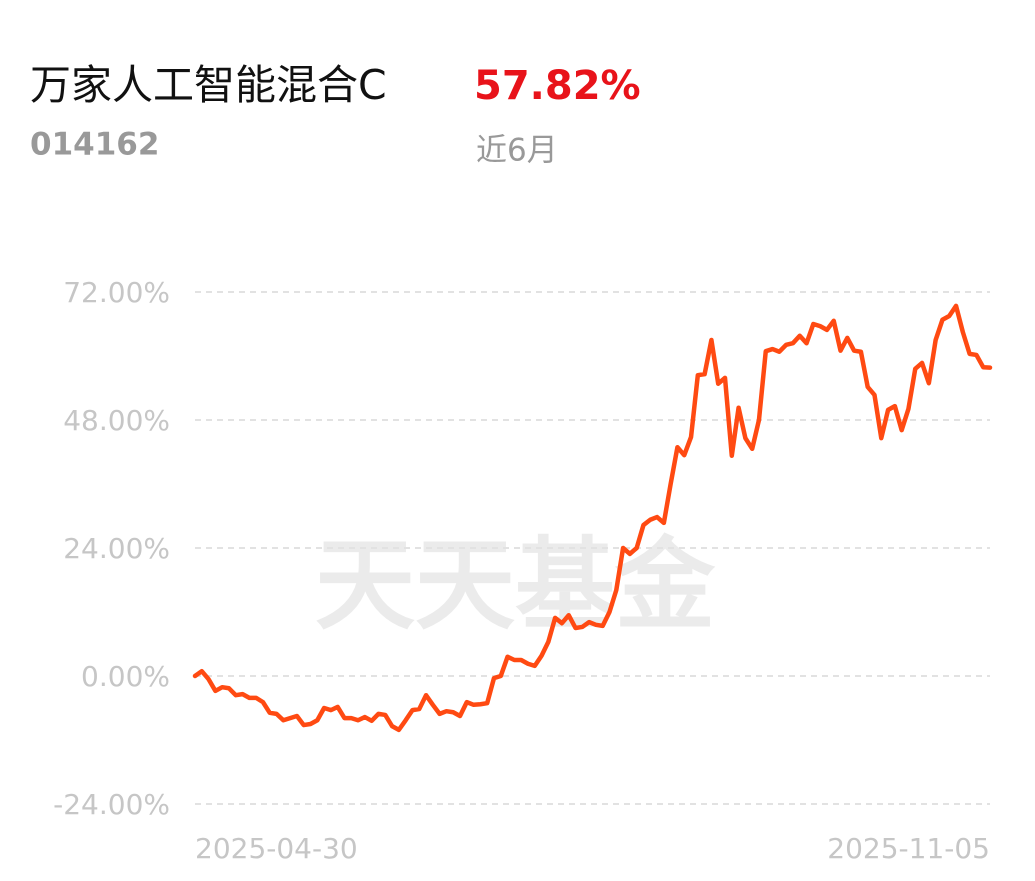 This screenshot has width=1035, height=881. I want to click on y-tick-label: -24.00%, so click(111, 804).